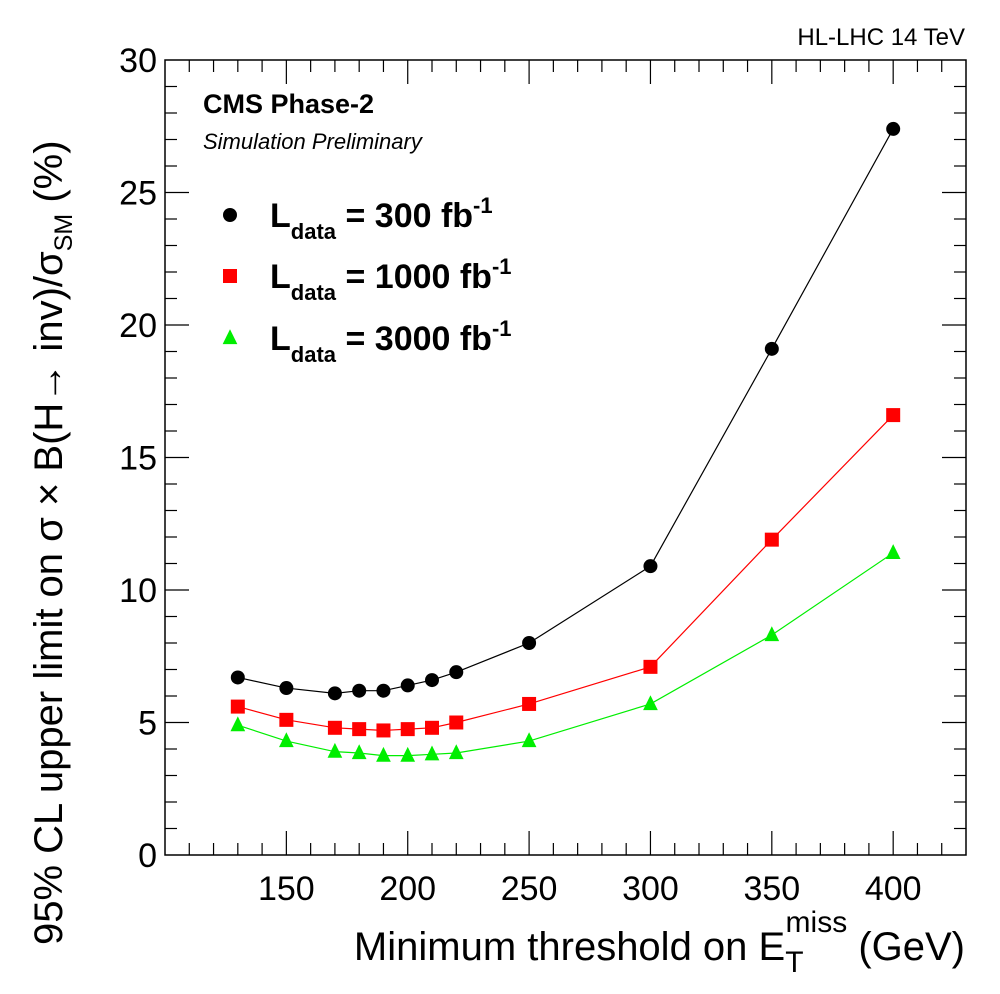 The width and height of the screenshot is (1000, 994). Describe the element at coordinates (147, 724) in the screenshot. I see `y-tick-label: 5` at that location.